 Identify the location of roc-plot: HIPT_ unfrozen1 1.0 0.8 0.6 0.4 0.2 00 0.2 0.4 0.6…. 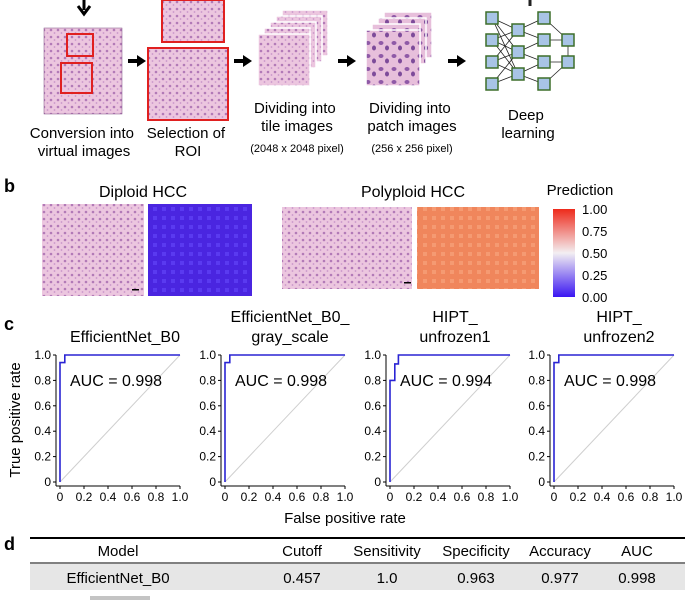
(441, 406).